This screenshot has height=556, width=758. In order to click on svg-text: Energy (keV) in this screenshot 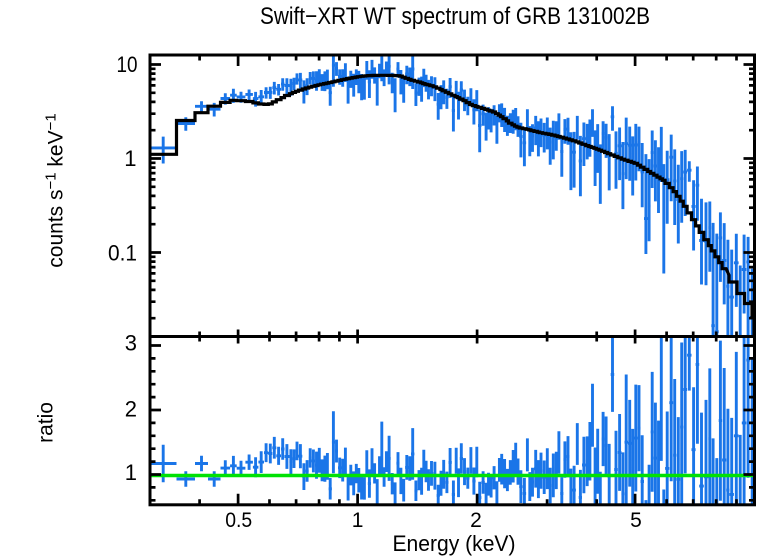, I will do `click(454, 543)`.